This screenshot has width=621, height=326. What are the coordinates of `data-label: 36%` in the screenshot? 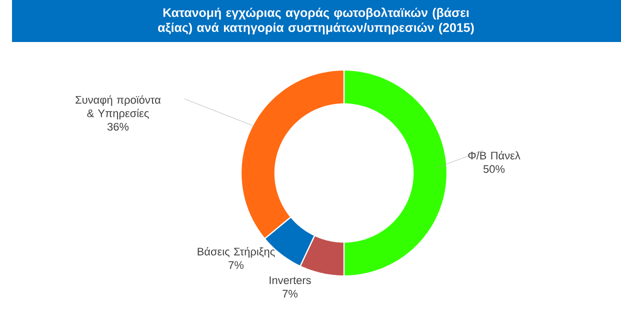 It's located at (118, 126).